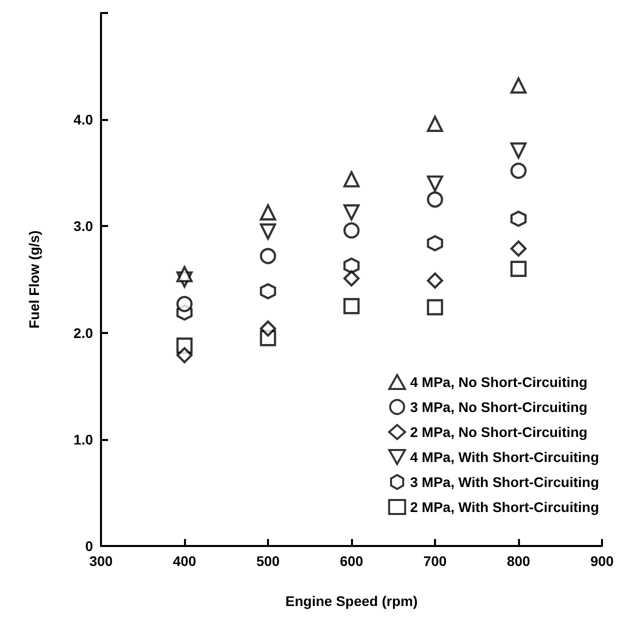 The image size is (630, 628). What do you see at coordinates (34, 279) in the screenshot?
I see `y-axis-title: Fuel Flow (g/s)` at bounding box center [34, 279].